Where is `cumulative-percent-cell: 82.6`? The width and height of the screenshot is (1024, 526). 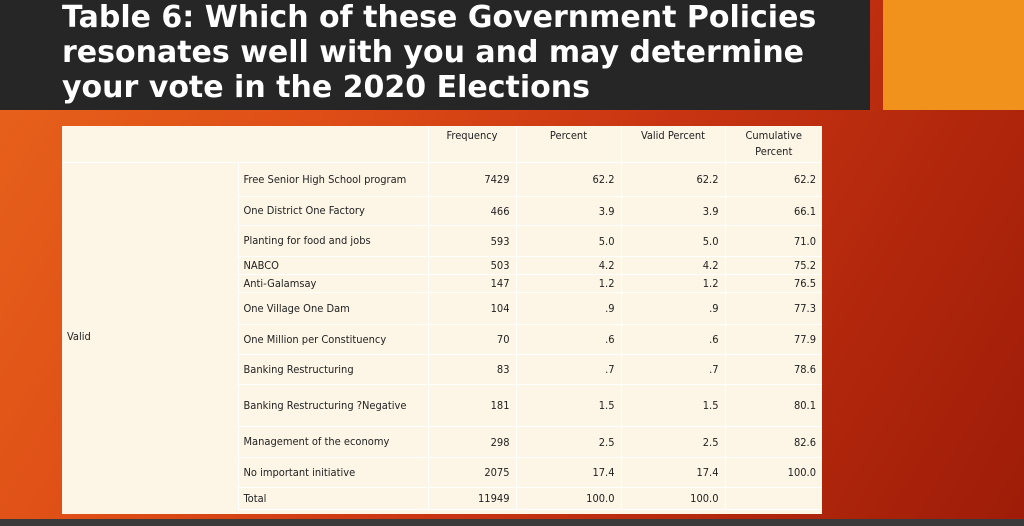 cumulative-percent-cell: 82.6 is located at coordinates (773, 442).